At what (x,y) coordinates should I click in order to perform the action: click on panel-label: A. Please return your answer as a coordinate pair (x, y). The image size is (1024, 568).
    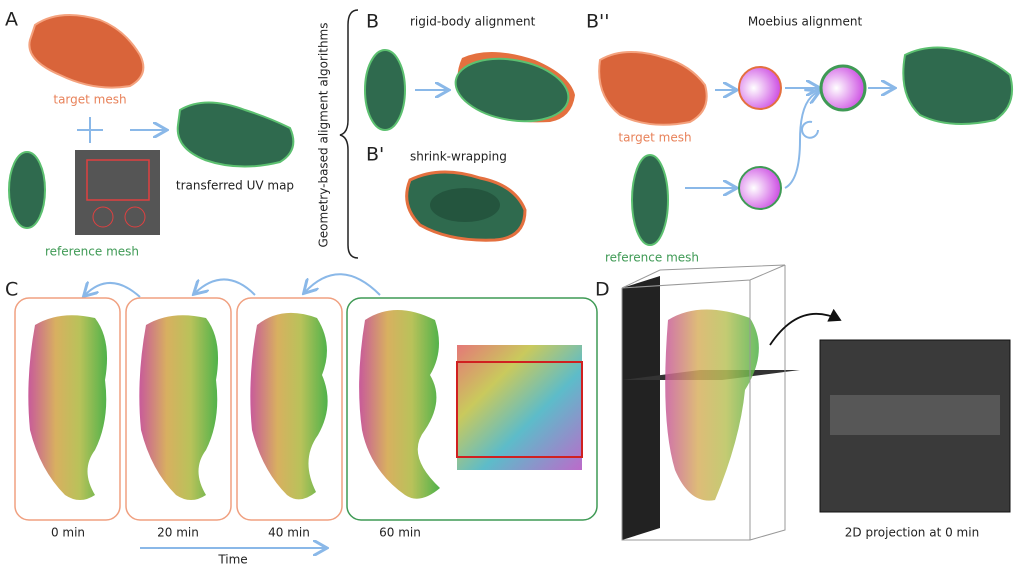
    Looking at the image, I should click on (11, 20).